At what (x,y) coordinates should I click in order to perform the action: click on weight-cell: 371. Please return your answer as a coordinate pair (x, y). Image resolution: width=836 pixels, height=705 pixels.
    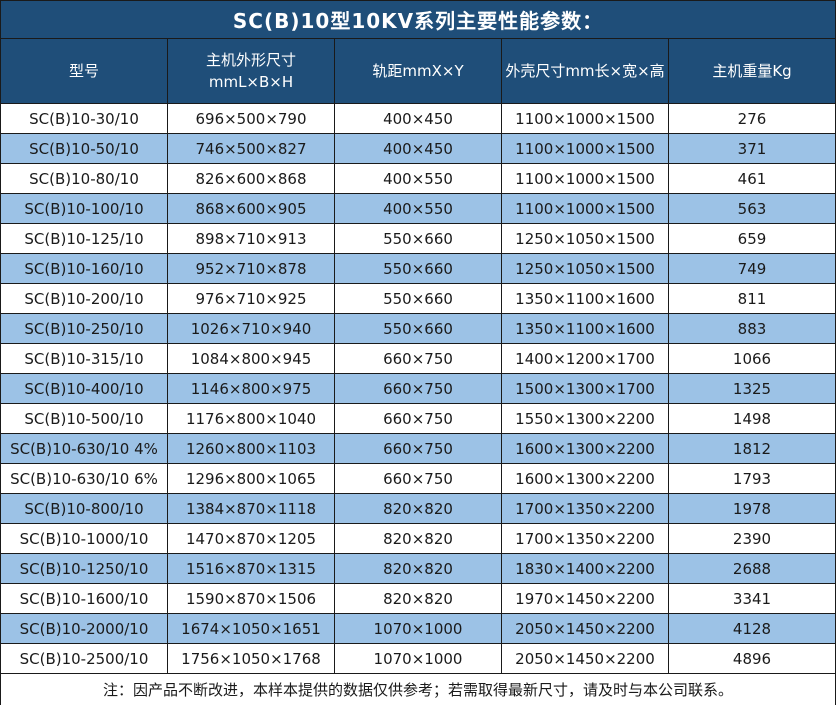
    Looking at the image, I should click on (752, 148).